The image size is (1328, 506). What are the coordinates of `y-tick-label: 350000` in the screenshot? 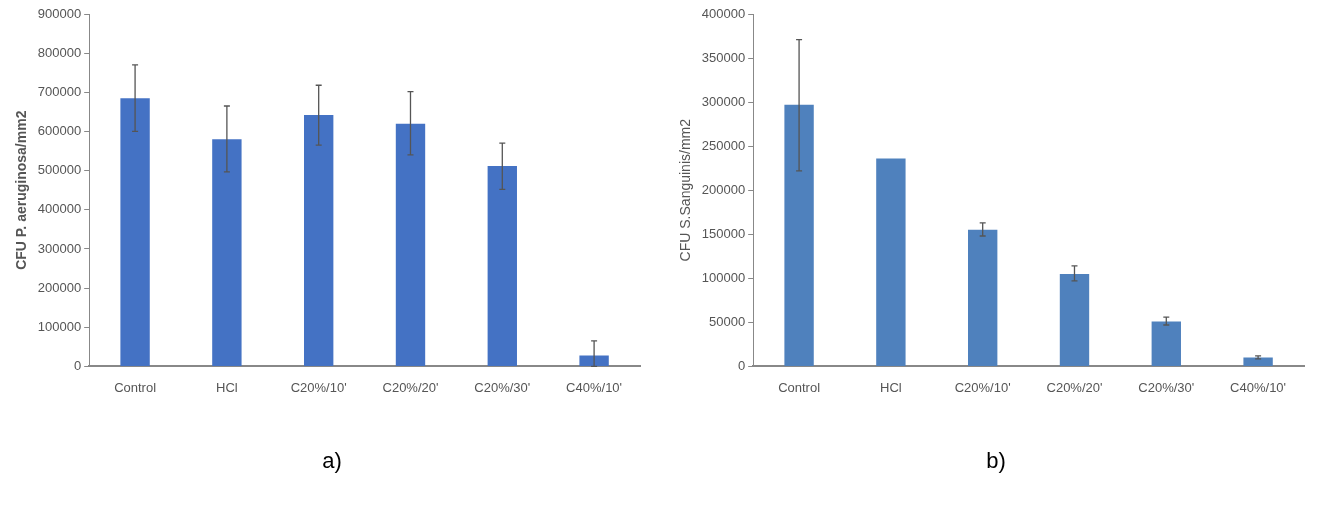 It's located at (723, 57).